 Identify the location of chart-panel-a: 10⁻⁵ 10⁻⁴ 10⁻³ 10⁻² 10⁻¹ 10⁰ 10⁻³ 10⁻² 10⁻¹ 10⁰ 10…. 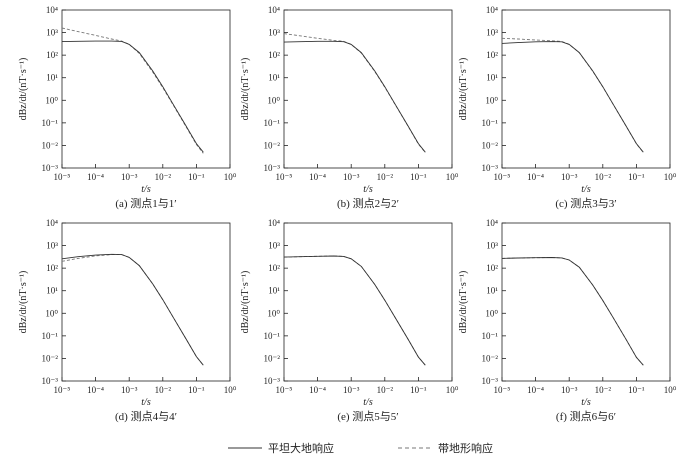
(127, 107).